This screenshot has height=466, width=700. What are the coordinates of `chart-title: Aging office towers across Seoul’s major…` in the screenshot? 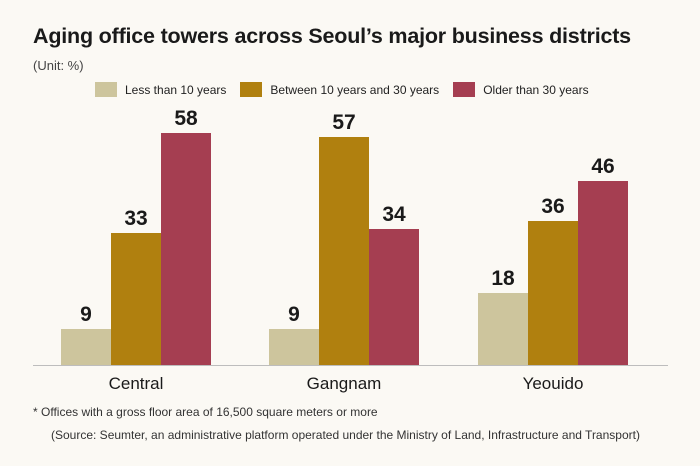 It's located at (332, 36).